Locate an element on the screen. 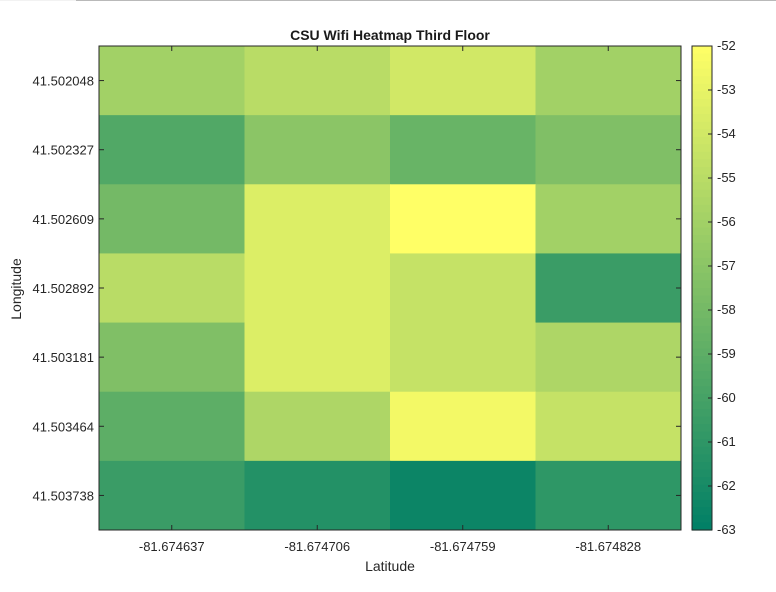  y-tick-label: 41.503181 is located at coordinates (63, 357).